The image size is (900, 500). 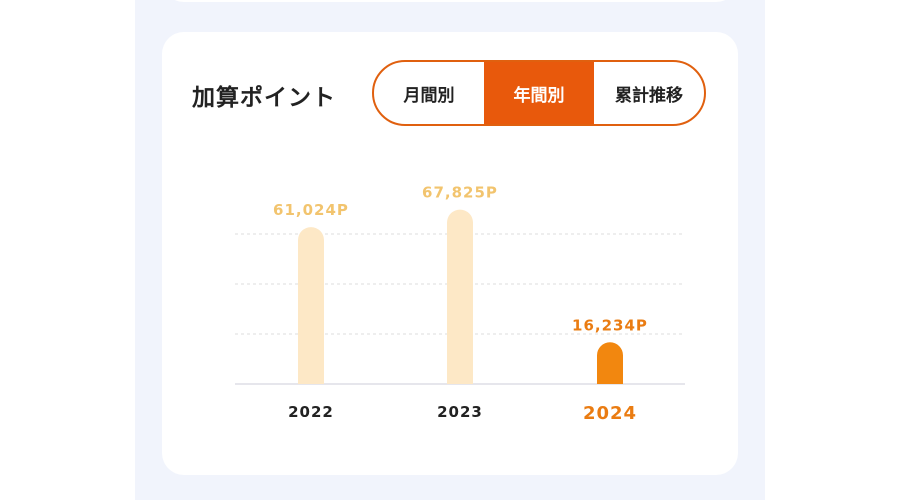 I want to click on period-tabs: 月間別 年間別 累計推移, so click(x=539, y=93).